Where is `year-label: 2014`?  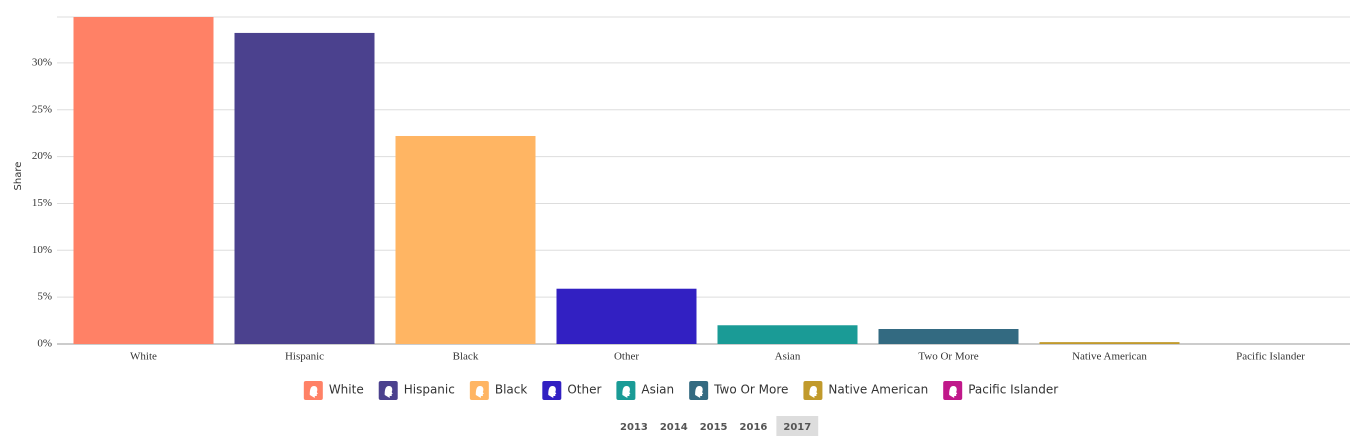
year-label: 2014 is located at coordinates (674, 427).